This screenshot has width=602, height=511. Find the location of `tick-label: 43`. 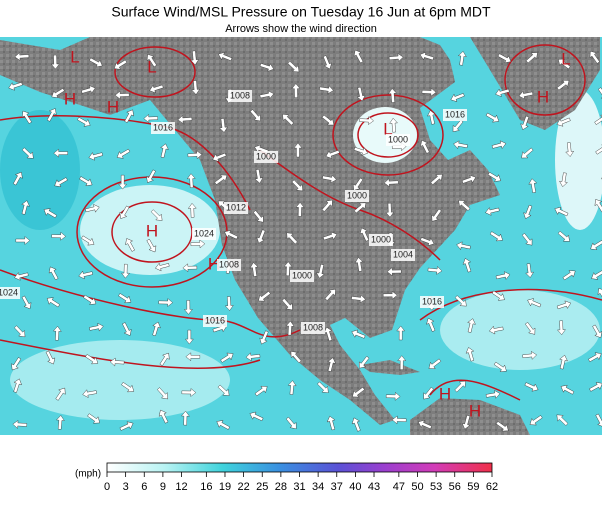

tick-label: 43 is located at coordinates (374, 487).